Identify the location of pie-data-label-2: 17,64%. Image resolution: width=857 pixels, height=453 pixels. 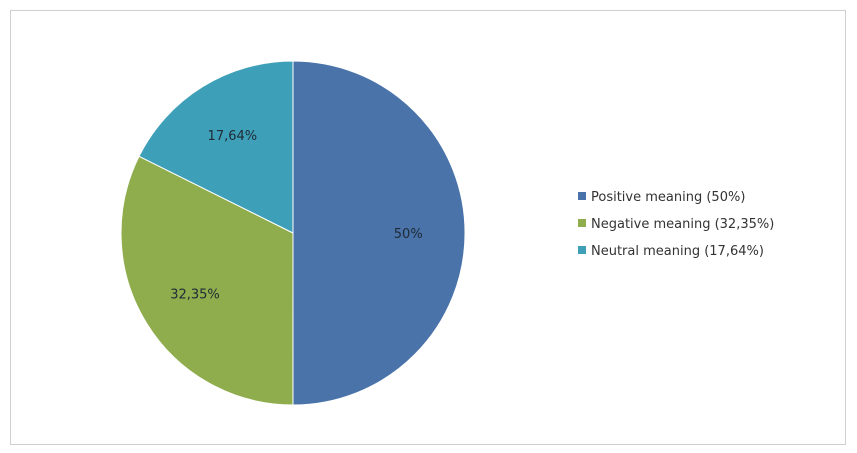
(233, 136).